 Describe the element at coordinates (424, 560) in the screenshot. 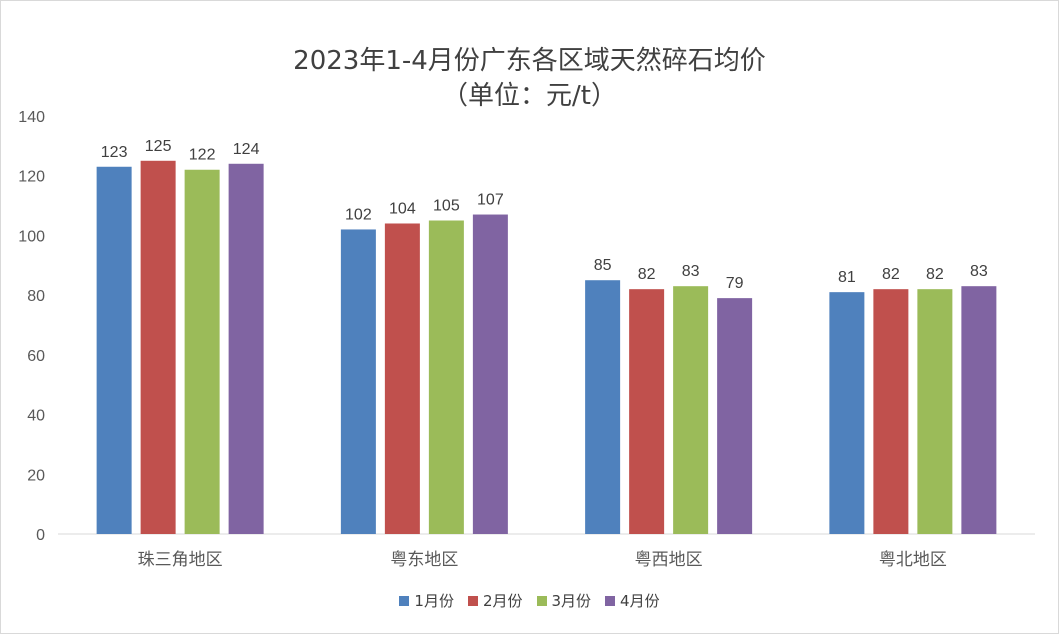

I see `x-tick-label: 粤东地区` at that location.